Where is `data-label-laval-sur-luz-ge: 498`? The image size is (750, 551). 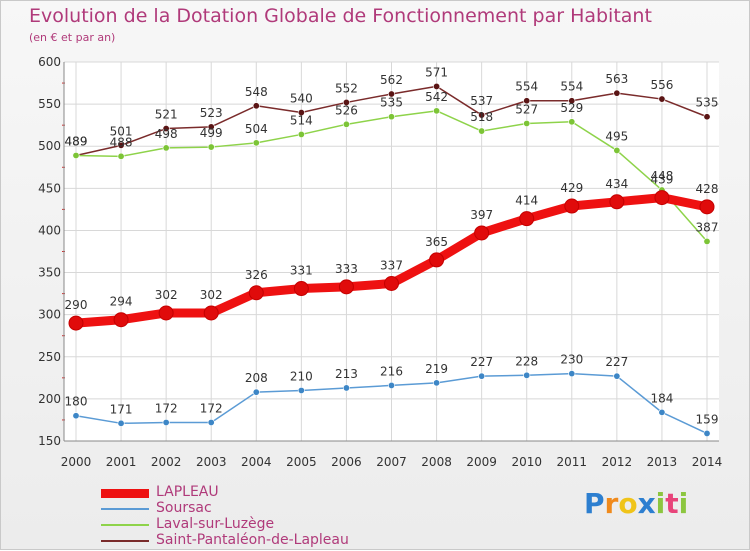
data-label-laval-sur-luz-ge: 498 is located at coordinates (166, 134).